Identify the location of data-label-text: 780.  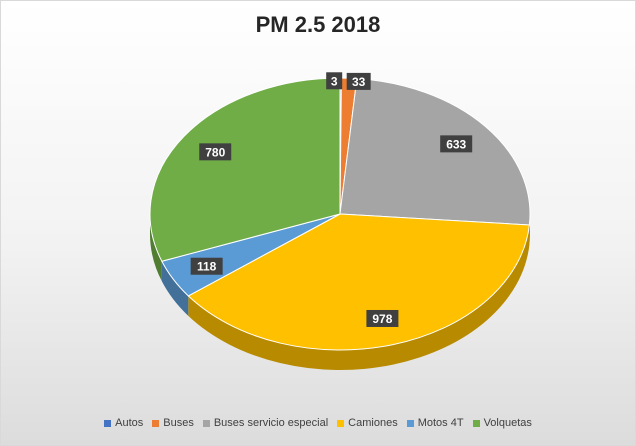
(215, 152).